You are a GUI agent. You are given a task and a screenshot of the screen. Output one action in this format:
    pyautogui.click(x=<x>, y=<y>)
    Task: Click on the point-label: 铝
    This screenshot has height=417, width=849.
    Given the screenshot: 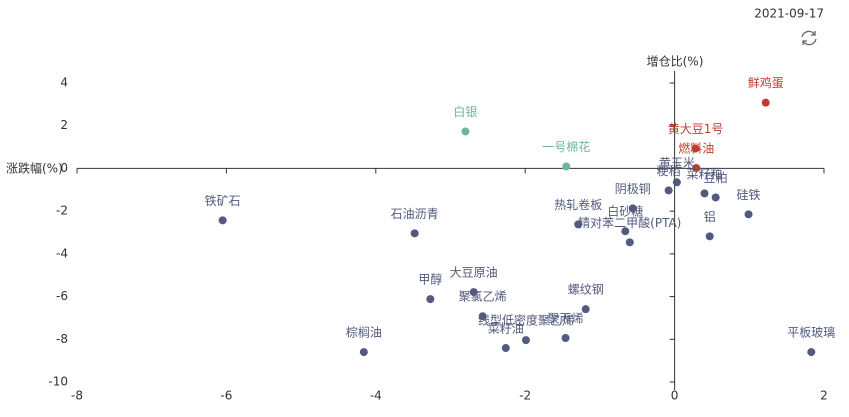 What is the action you would take?
    pyautogui.click(x=710, y=216)
    